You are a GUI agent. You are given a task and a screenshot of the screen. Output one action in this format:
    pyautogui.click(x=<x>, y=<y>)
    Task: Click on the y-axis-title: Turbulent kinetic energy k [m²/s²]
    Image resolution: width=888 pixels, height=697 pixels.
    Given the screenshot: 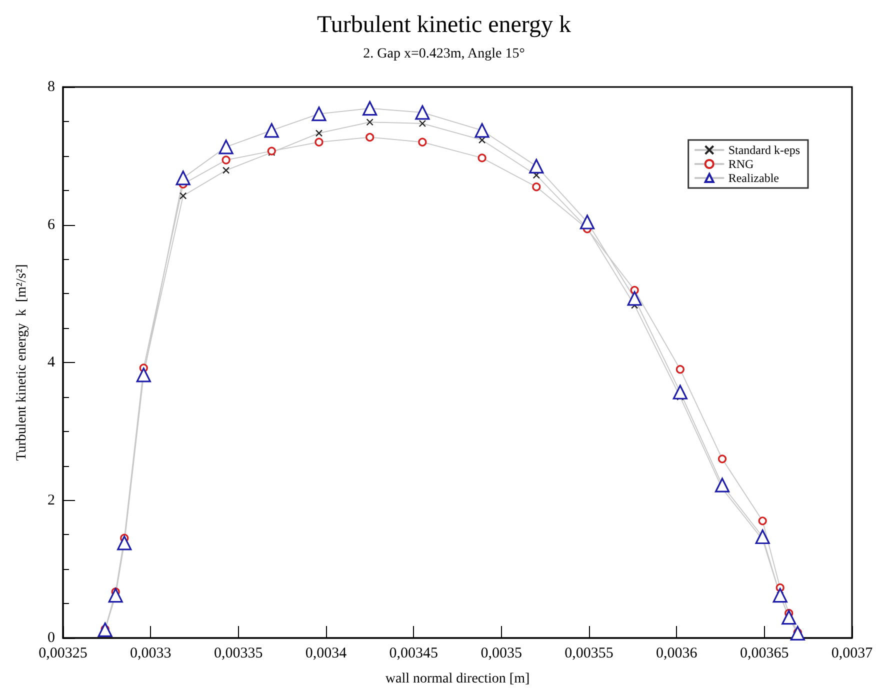 What is the action you would take?
    pyautogui.click(x=22, y=362)
    